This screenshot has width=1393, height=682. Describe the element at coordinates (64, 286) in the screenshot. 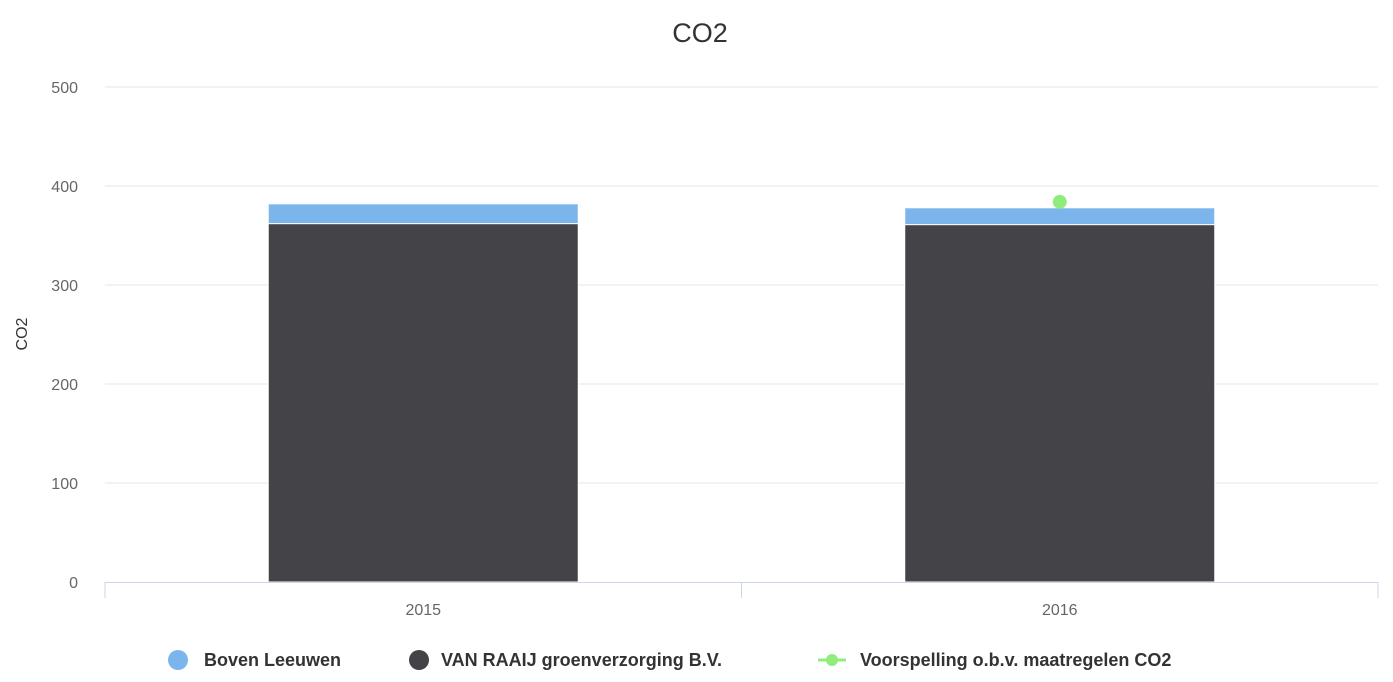

I see `y-tick-label: 300` at that location.